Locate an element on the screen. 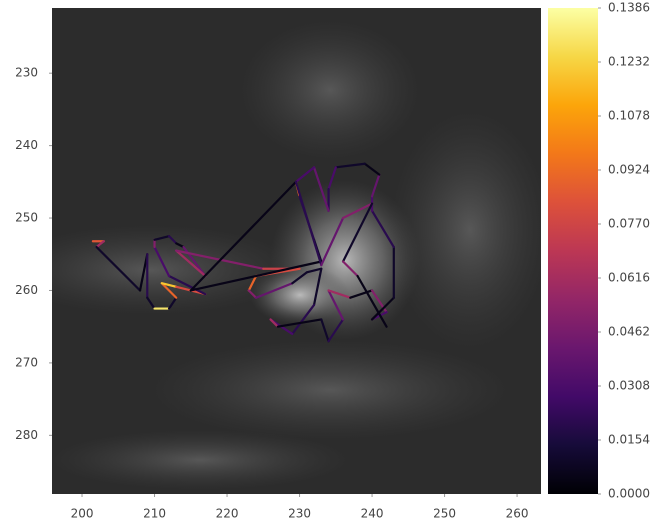 This screenshot has height=520, width=653. y-tick-label: 260 is located at coordinates (26, 290).